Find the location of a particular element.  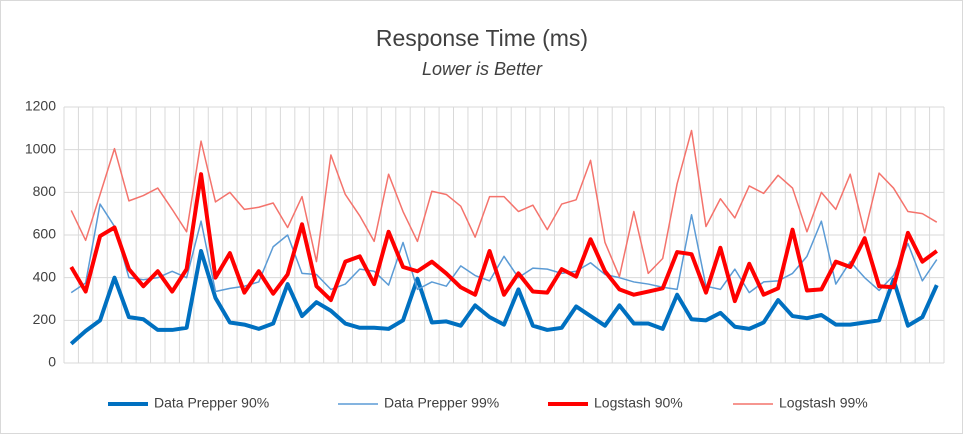

legend-label: Logstash 99% is located at coordinates (823, 403).